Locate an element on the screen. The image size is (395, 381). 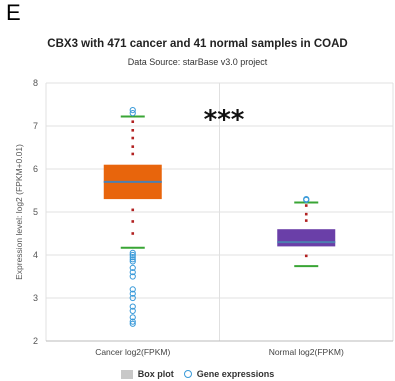
y-tick-label: 2 is located at coordinates (35, 341).